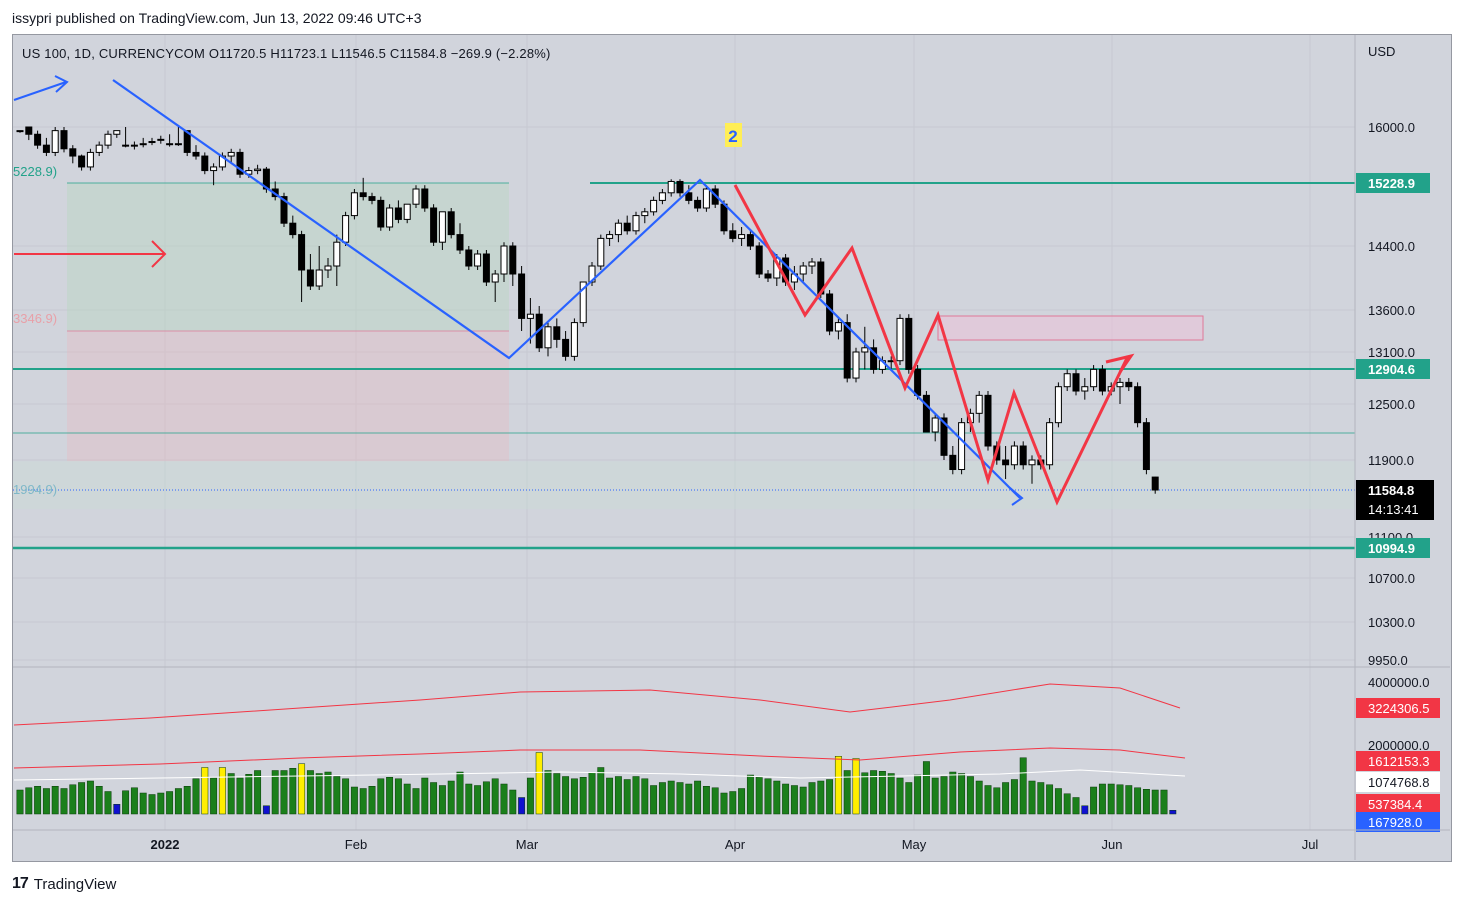 Image resolution: width=1464 pixels, height=906 pixels. What do you see at coordinates (1391, 490) in the screenshot?
I see `last-price-text: 11584.8` at bounding box center [1391, 490].